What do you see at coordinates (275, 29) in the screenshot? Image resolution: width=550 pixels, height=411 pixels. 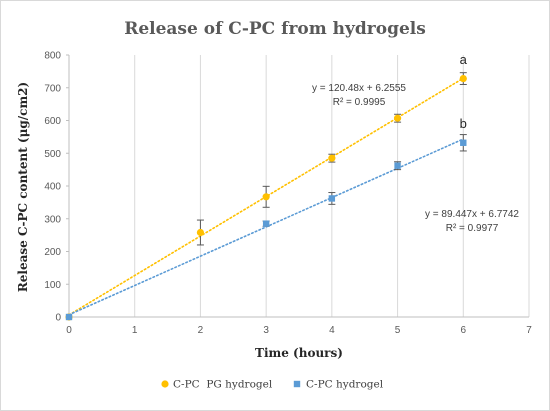 I see `chart-title: Release of C-PC from hydrogels` at bounding box center [275, 29].